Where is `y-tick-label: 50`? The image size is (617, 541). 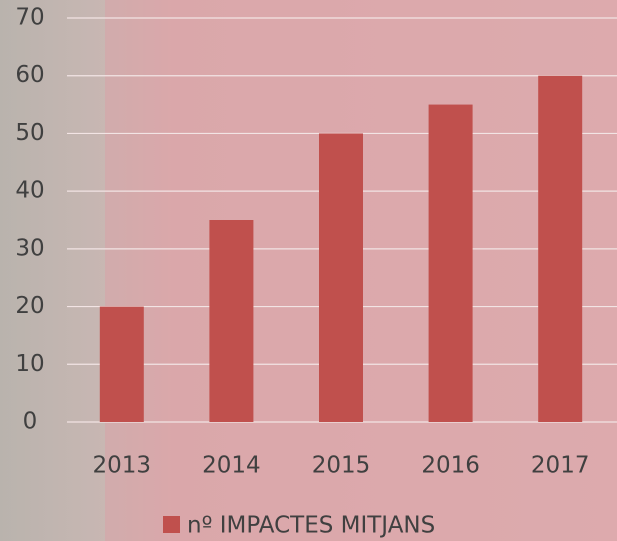
y-tick-label: 50 is located at coordinates (29, 133).